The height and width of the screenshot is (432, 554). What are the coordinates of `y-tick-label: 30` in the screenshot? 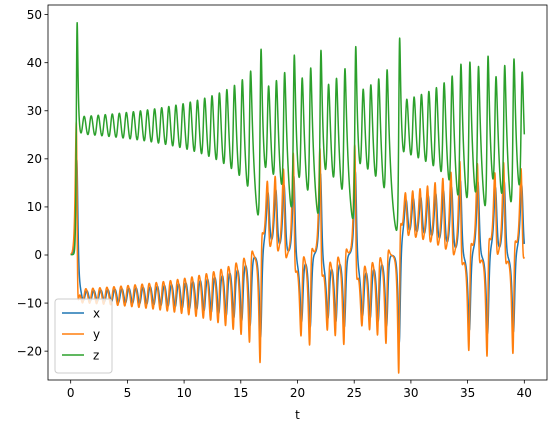 It's located at (34, 111).